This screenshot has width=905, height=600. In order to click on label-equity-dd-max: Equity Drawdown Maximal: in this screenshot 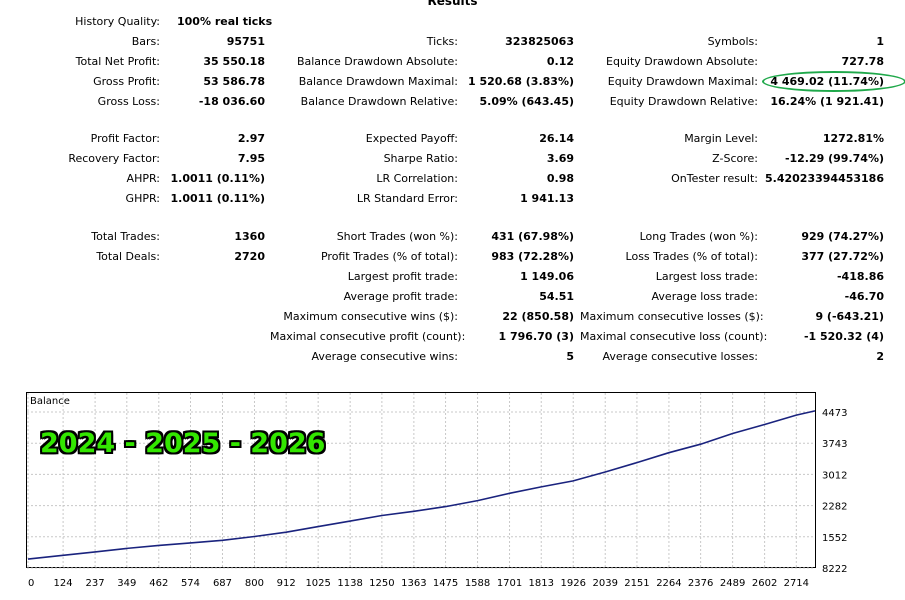, I will do `click(682, 81)`.